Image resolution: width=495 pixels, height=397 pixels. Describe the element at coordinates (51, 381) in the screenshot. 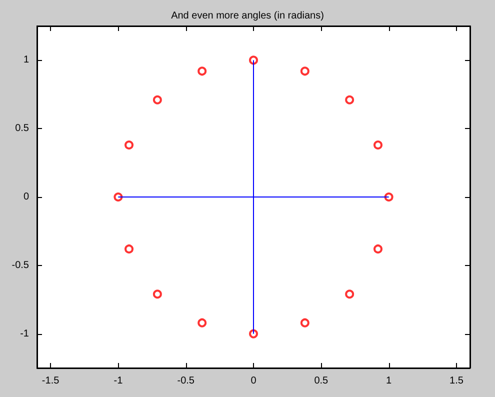

I see `x-tick-label: -1.5` at that location.